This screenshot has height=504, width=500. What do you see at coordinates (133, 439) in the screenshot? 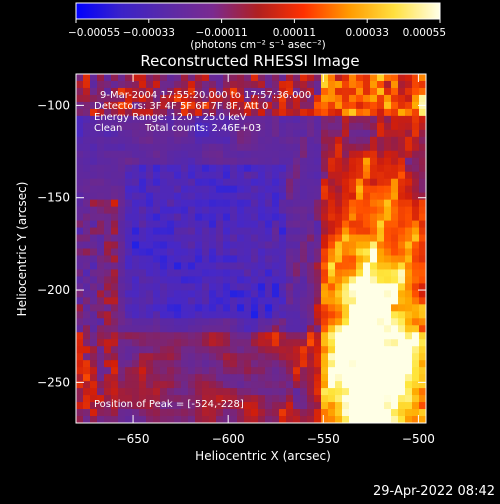
I see `x-tick-label: −650` at bounding box center [133, 439].